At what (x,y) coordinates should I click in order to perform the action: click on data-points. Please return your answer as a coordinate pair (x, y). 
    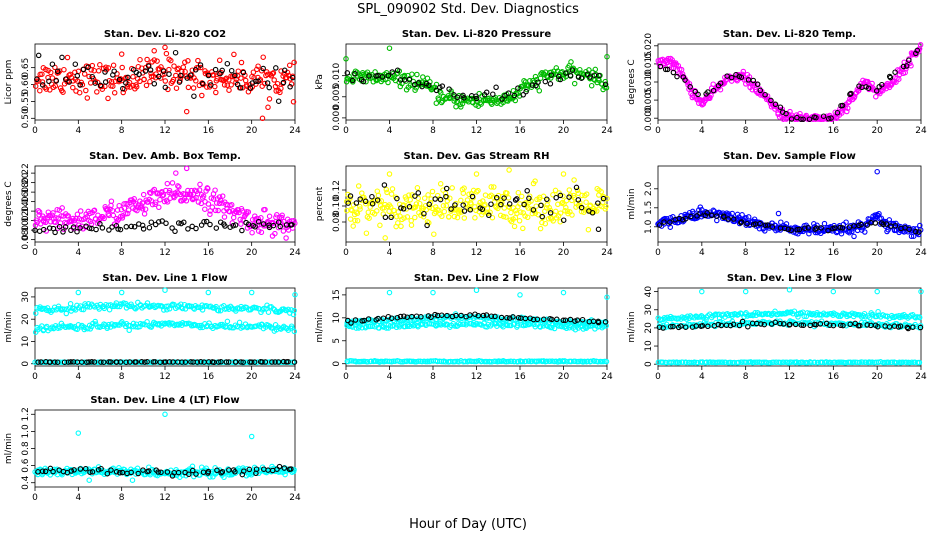
    Looking at the image, I should click on (789, 326).